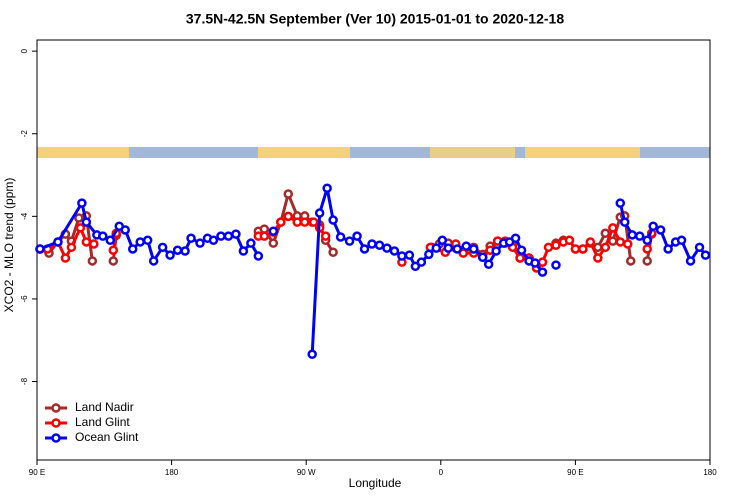  Describe the element at coordinates (24, 299) in the screenshot. I see `y-tick-label: -6` at that location.